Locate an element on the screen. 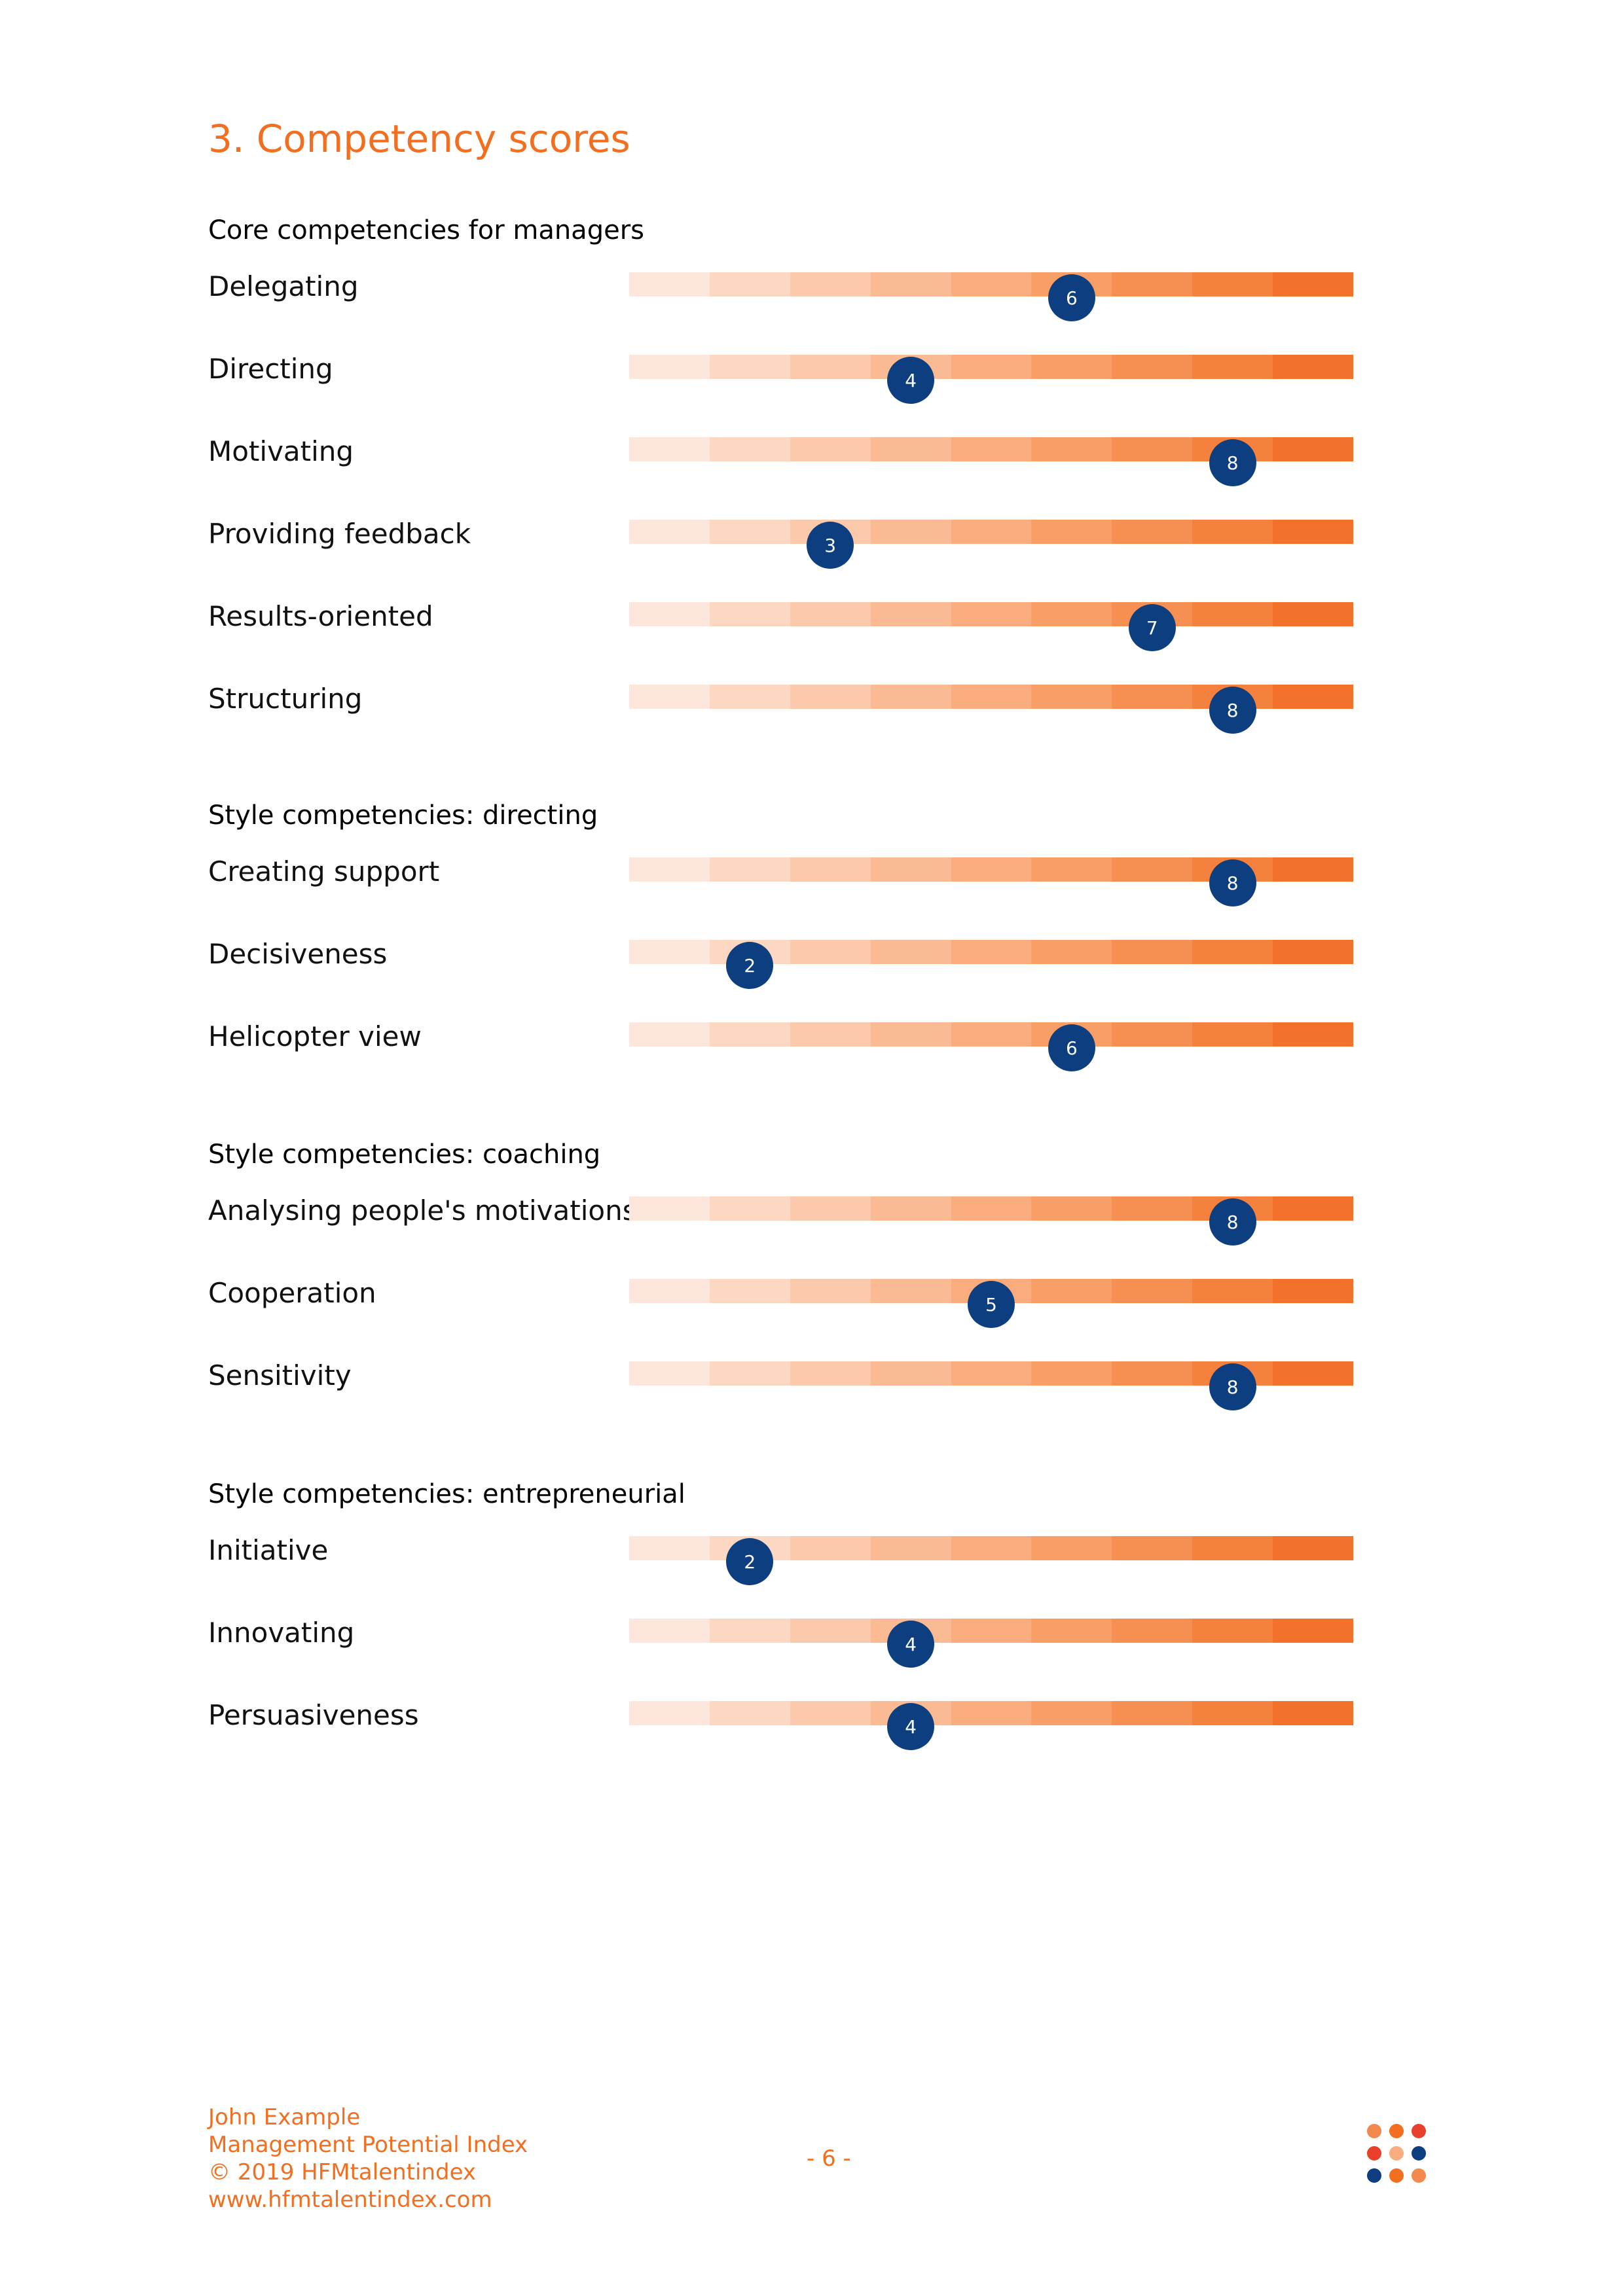 Image resolution: width=1623 pixels, height=2296 pixels. competency-row: Providing feedback 3 is located at coordinates (797, 547).